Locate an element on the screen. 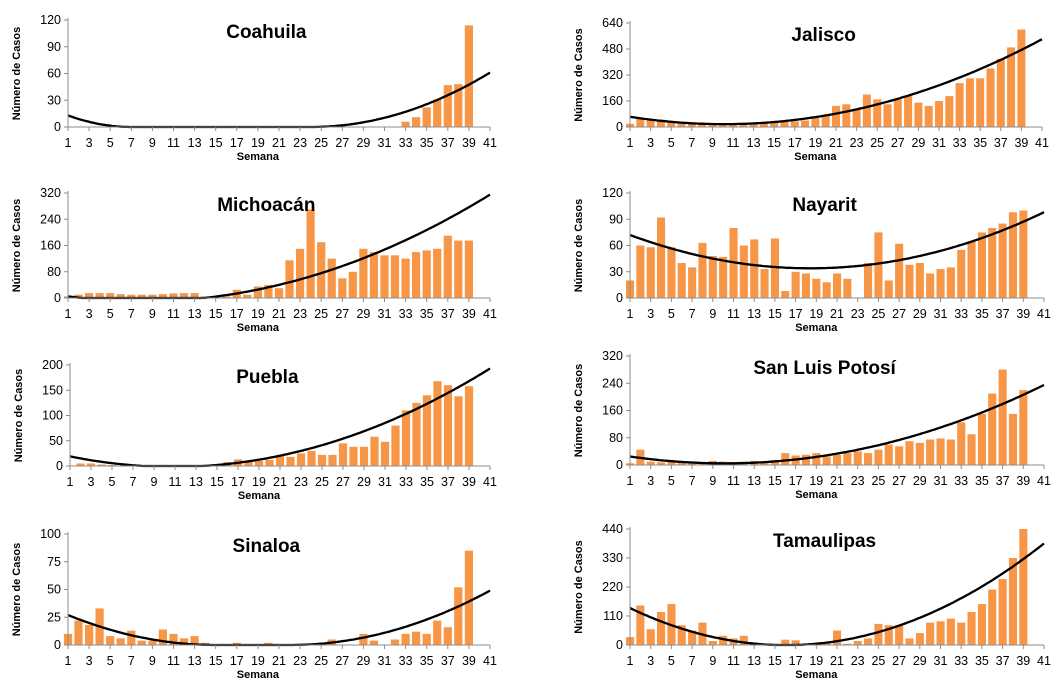 Image resolution: width=1052 pixels, height=693 pixels. x-tick-label: 29 is located at coordinates (918, 143).